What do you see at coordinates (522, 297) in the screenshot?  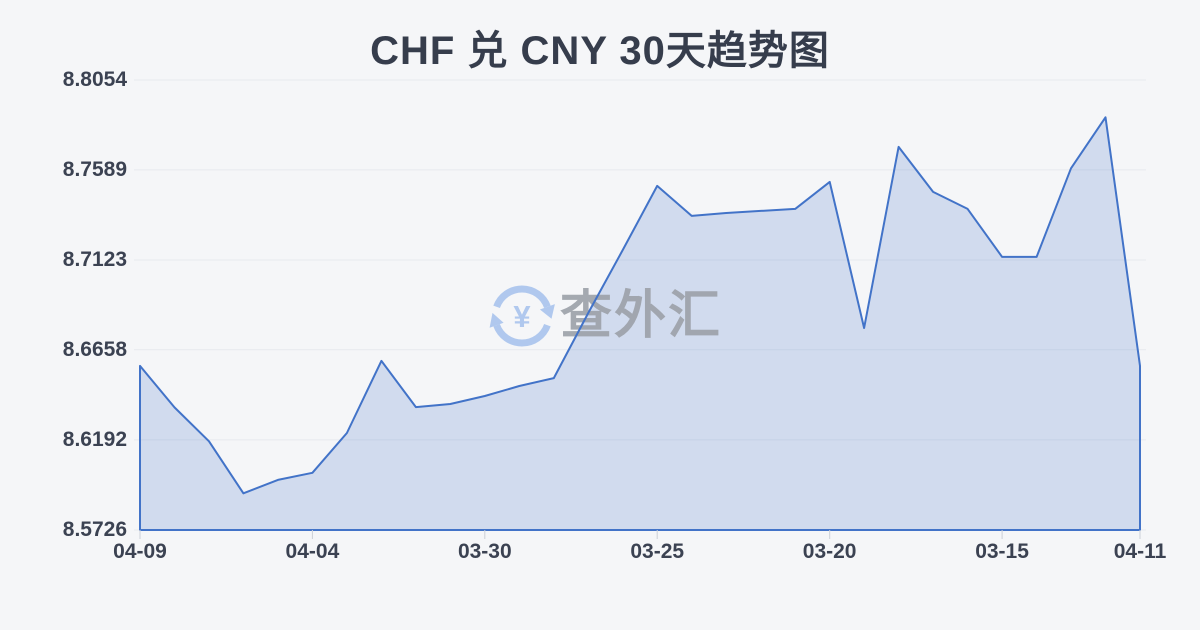 I see `exchange-arrow-top` at bounding box center [522, 297].